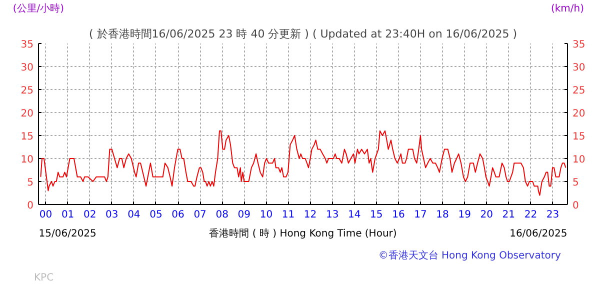 The image size is (612, 286). Describe the element at coordinates (27, 137) in the screenshot. I see `y-tick-label: 15` at that location.